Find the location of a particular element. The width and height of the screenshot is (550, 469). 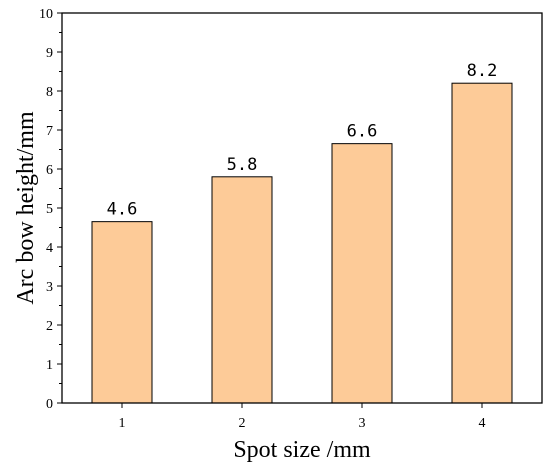

y-tick-label-0: 0 is located at coordinates (49, 404).